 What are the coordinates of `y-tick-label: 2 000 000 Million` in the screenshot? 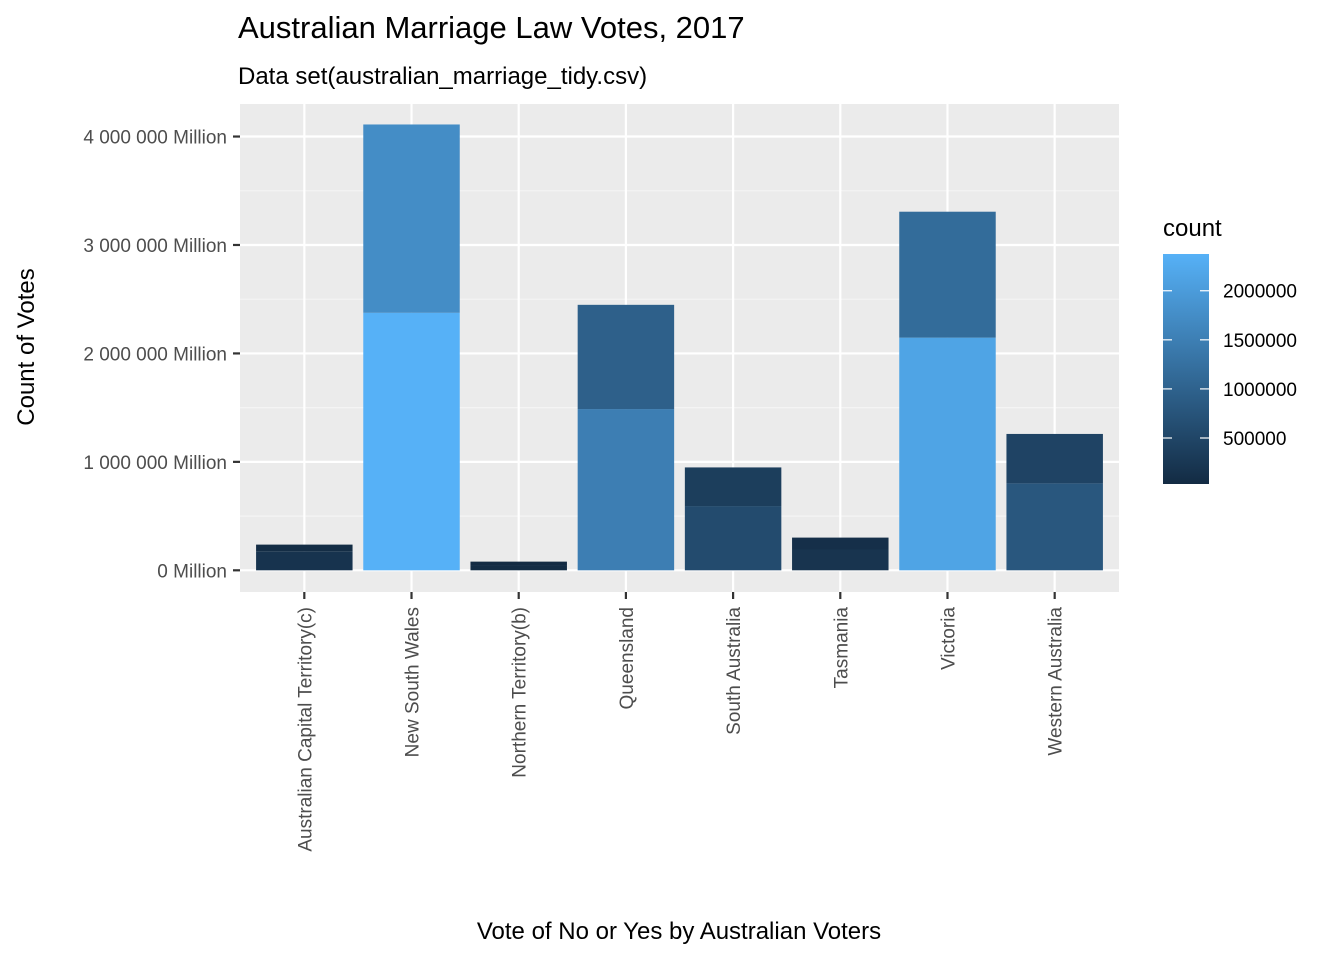 It's located at (155, 354).